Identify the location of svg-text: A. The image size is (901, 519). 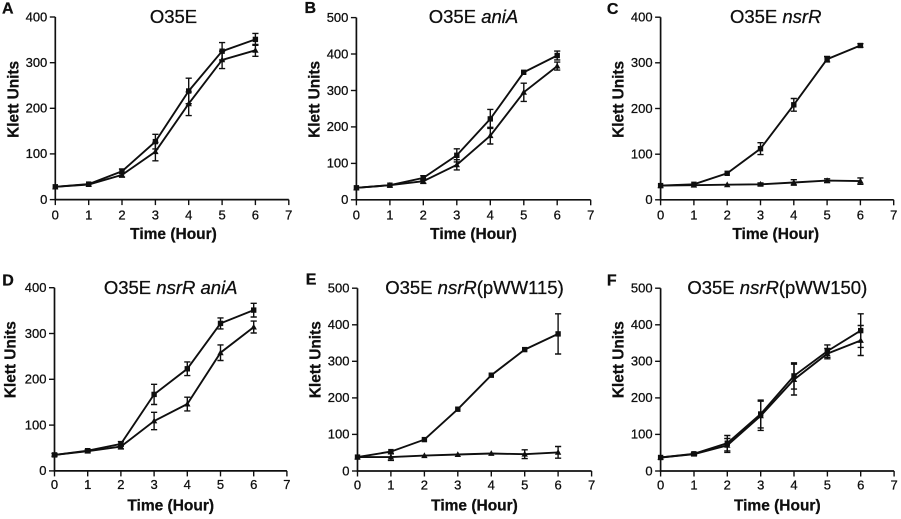
(8, 9).